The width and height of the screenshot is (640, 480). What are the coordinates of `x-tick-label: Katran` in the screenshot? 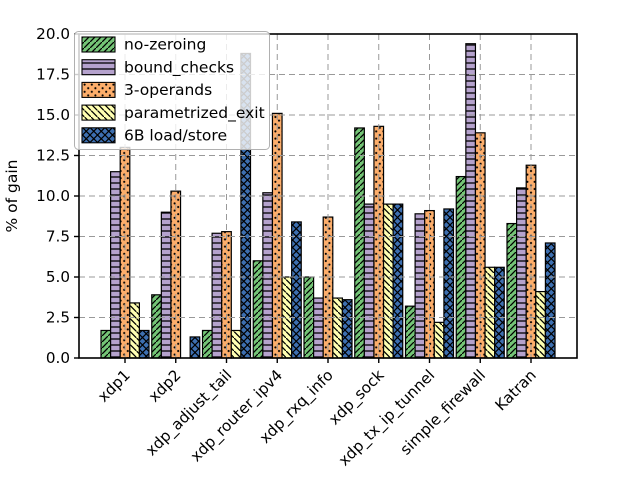 It's located at (516, 390).